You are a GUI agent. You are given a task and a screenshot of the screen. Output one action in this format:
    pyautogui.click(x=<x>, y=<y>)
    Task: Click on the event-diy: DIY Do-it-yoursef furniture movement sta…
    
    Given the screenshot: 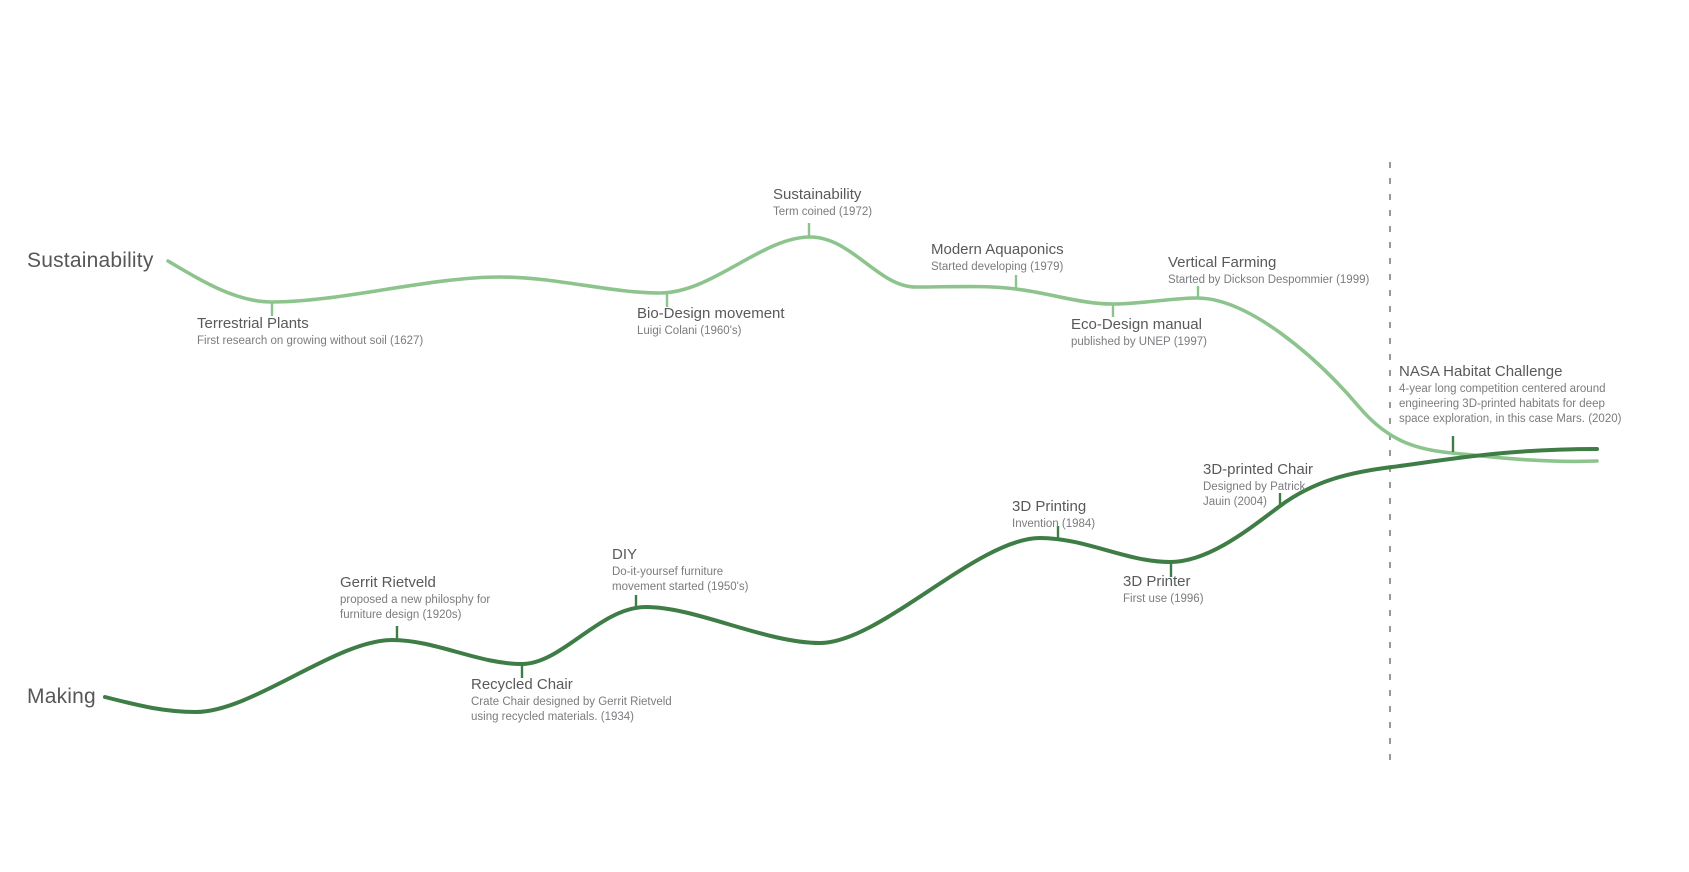 What is the action you would take?
    pyautogui.click(x=680, y=570)
    